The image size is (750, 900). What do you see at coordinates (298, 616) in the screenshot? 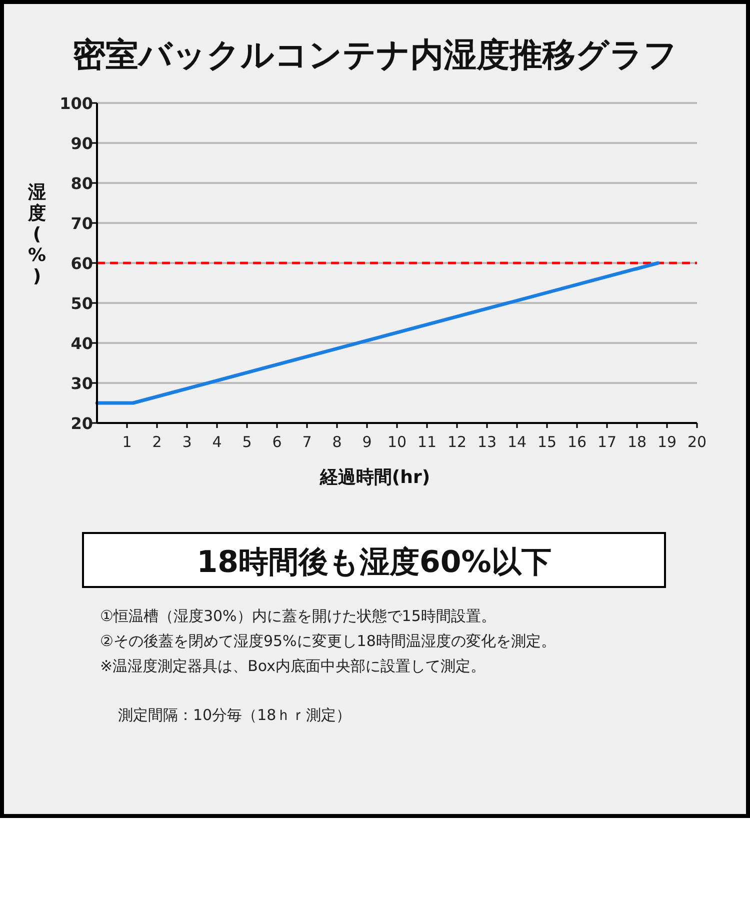
I see `text: ①恒温槽（湿度30%）内に蓋を開けた状態で15時間設置。` at bounding box center [298, 616].